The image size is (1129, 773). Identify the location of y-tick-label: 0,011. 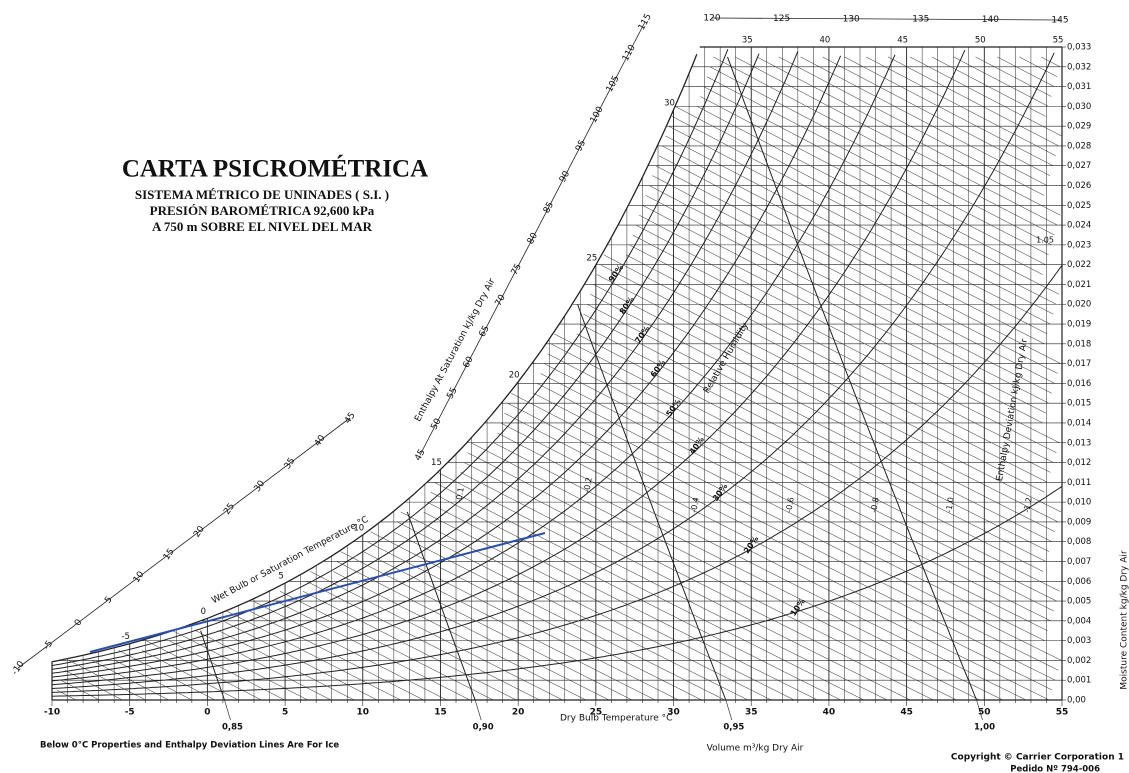
(1079, 483).